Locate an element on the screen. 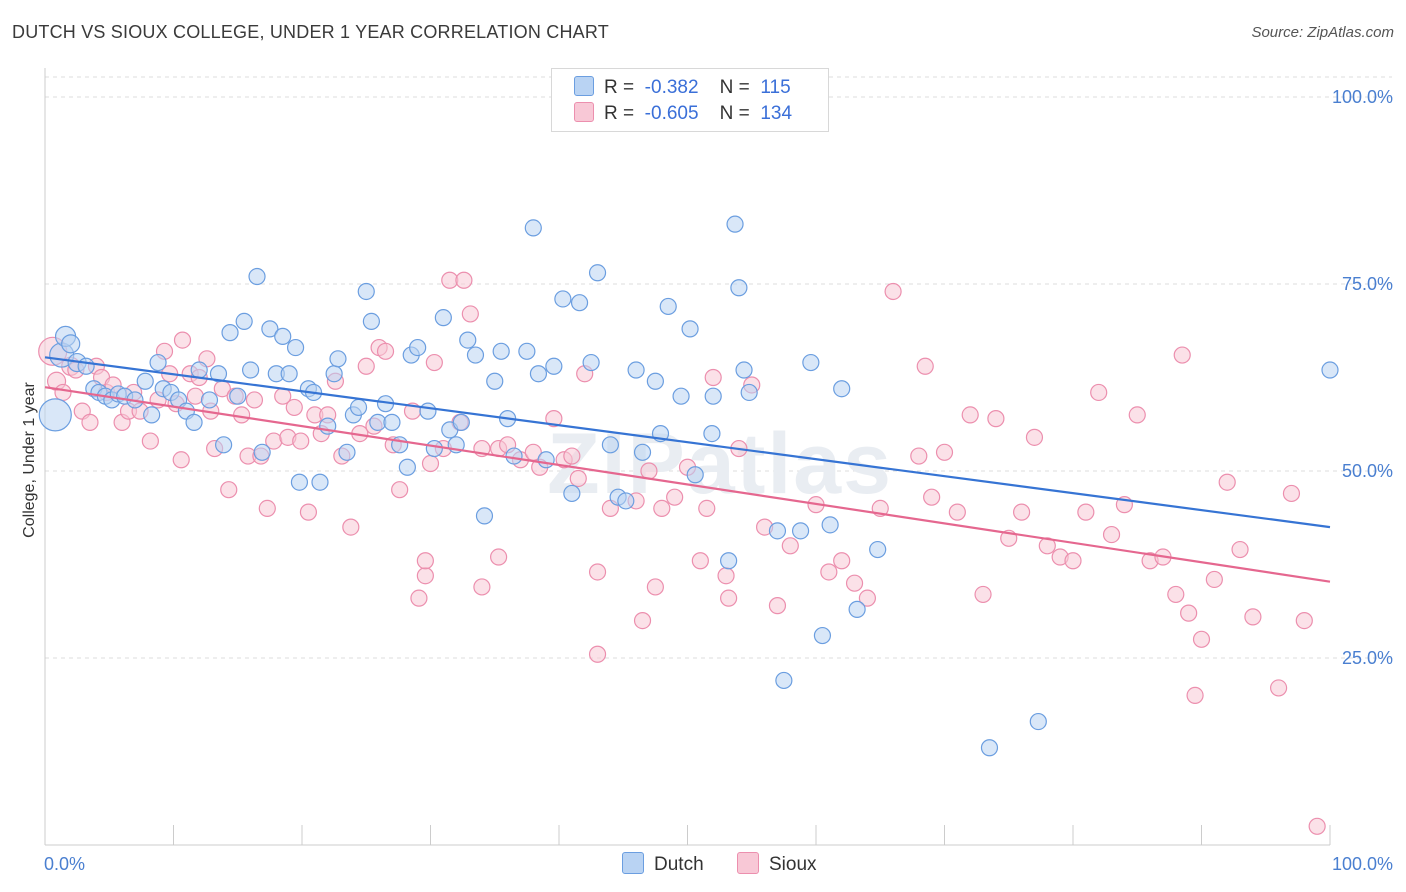  legend-box: R = -0.382 N = 115 R = -0.605 N = 134 is located at coordinates (690, 100).